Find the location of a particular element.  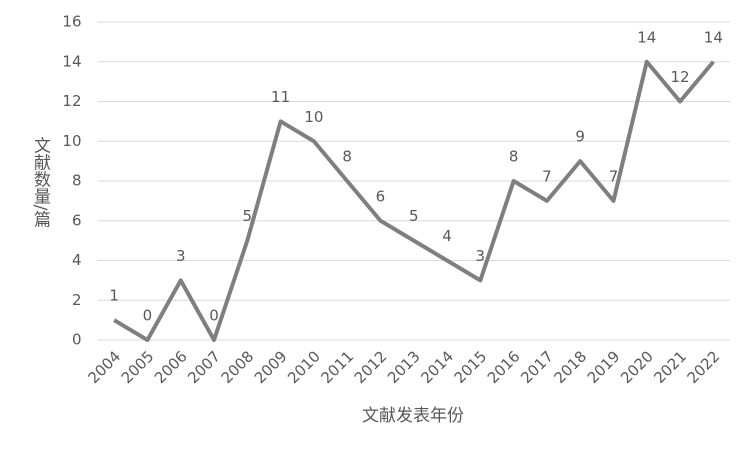

x-tick-label: 2017 is located at coordinates (537, 367).